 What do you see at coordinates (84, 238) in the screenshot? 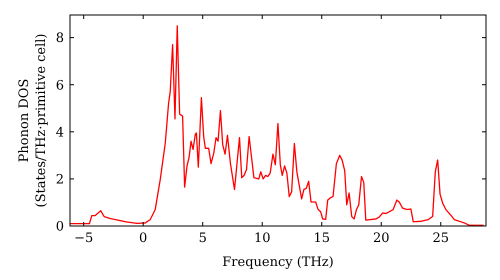
I see `x-tick-label: −5` at bounding box center [84, 238].